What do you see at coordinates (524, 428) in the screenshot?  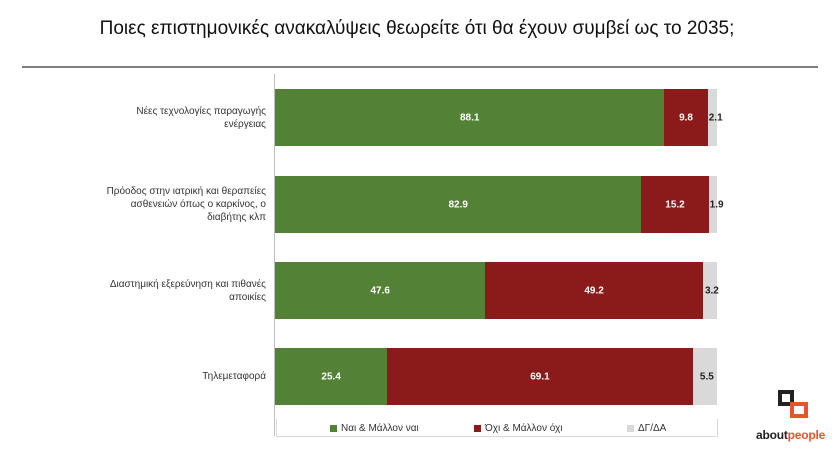 I see `legend-label-no: Όχι & Μάλλον όχι` at bounding box center [524, 428].